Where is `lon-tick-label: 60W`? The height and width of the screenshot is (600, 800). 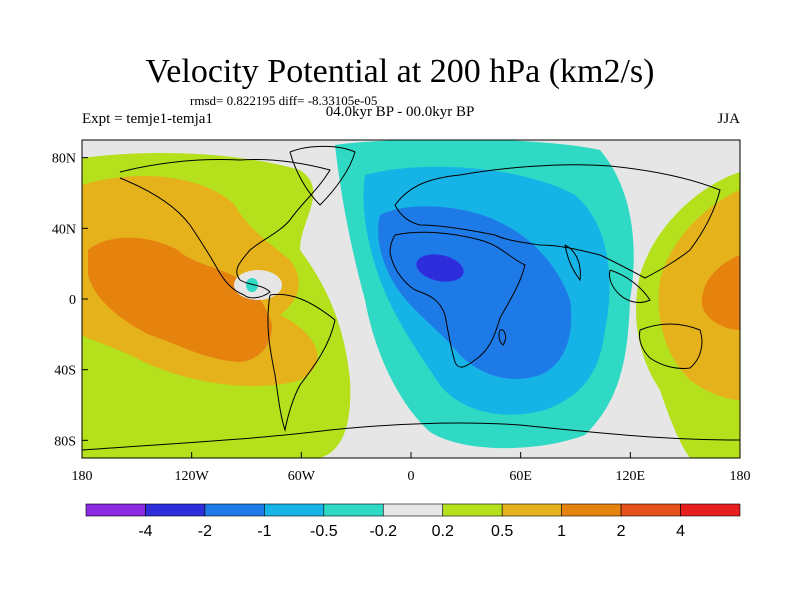 lon-tick-label: 60W is located at coordinates (302, 476).